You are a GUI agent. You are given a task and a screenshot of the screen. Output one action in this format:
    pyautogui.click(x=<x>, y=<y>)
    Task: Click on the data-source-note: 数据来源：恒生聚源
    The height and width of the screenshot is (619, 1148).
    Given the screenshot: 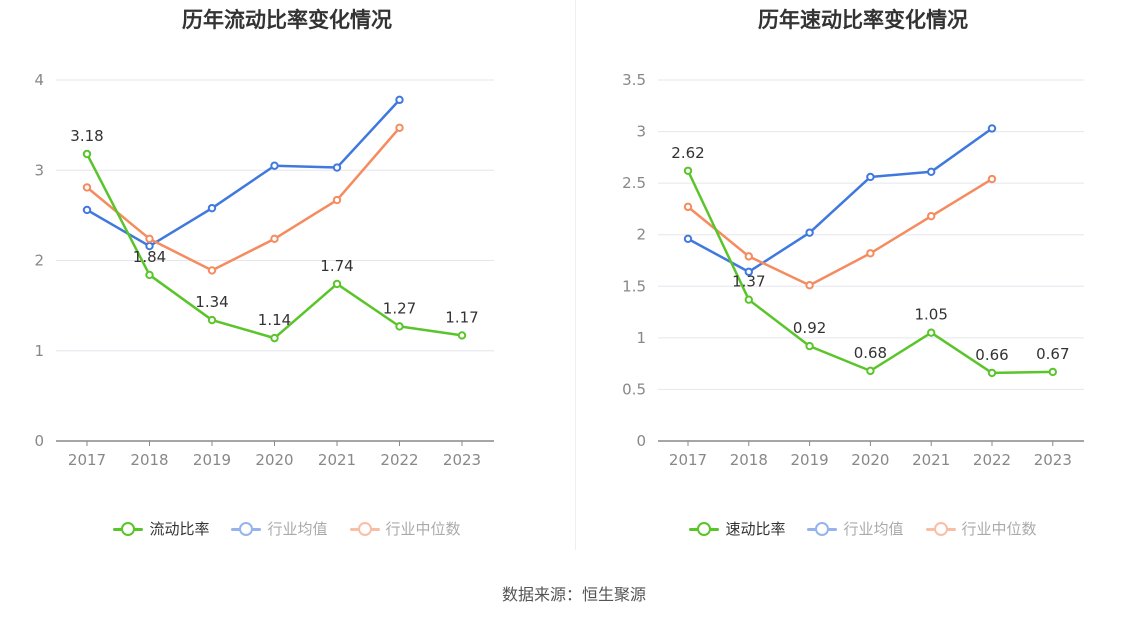 What is the action you would take?
    pyautogui.click(x=573, y=594)
    